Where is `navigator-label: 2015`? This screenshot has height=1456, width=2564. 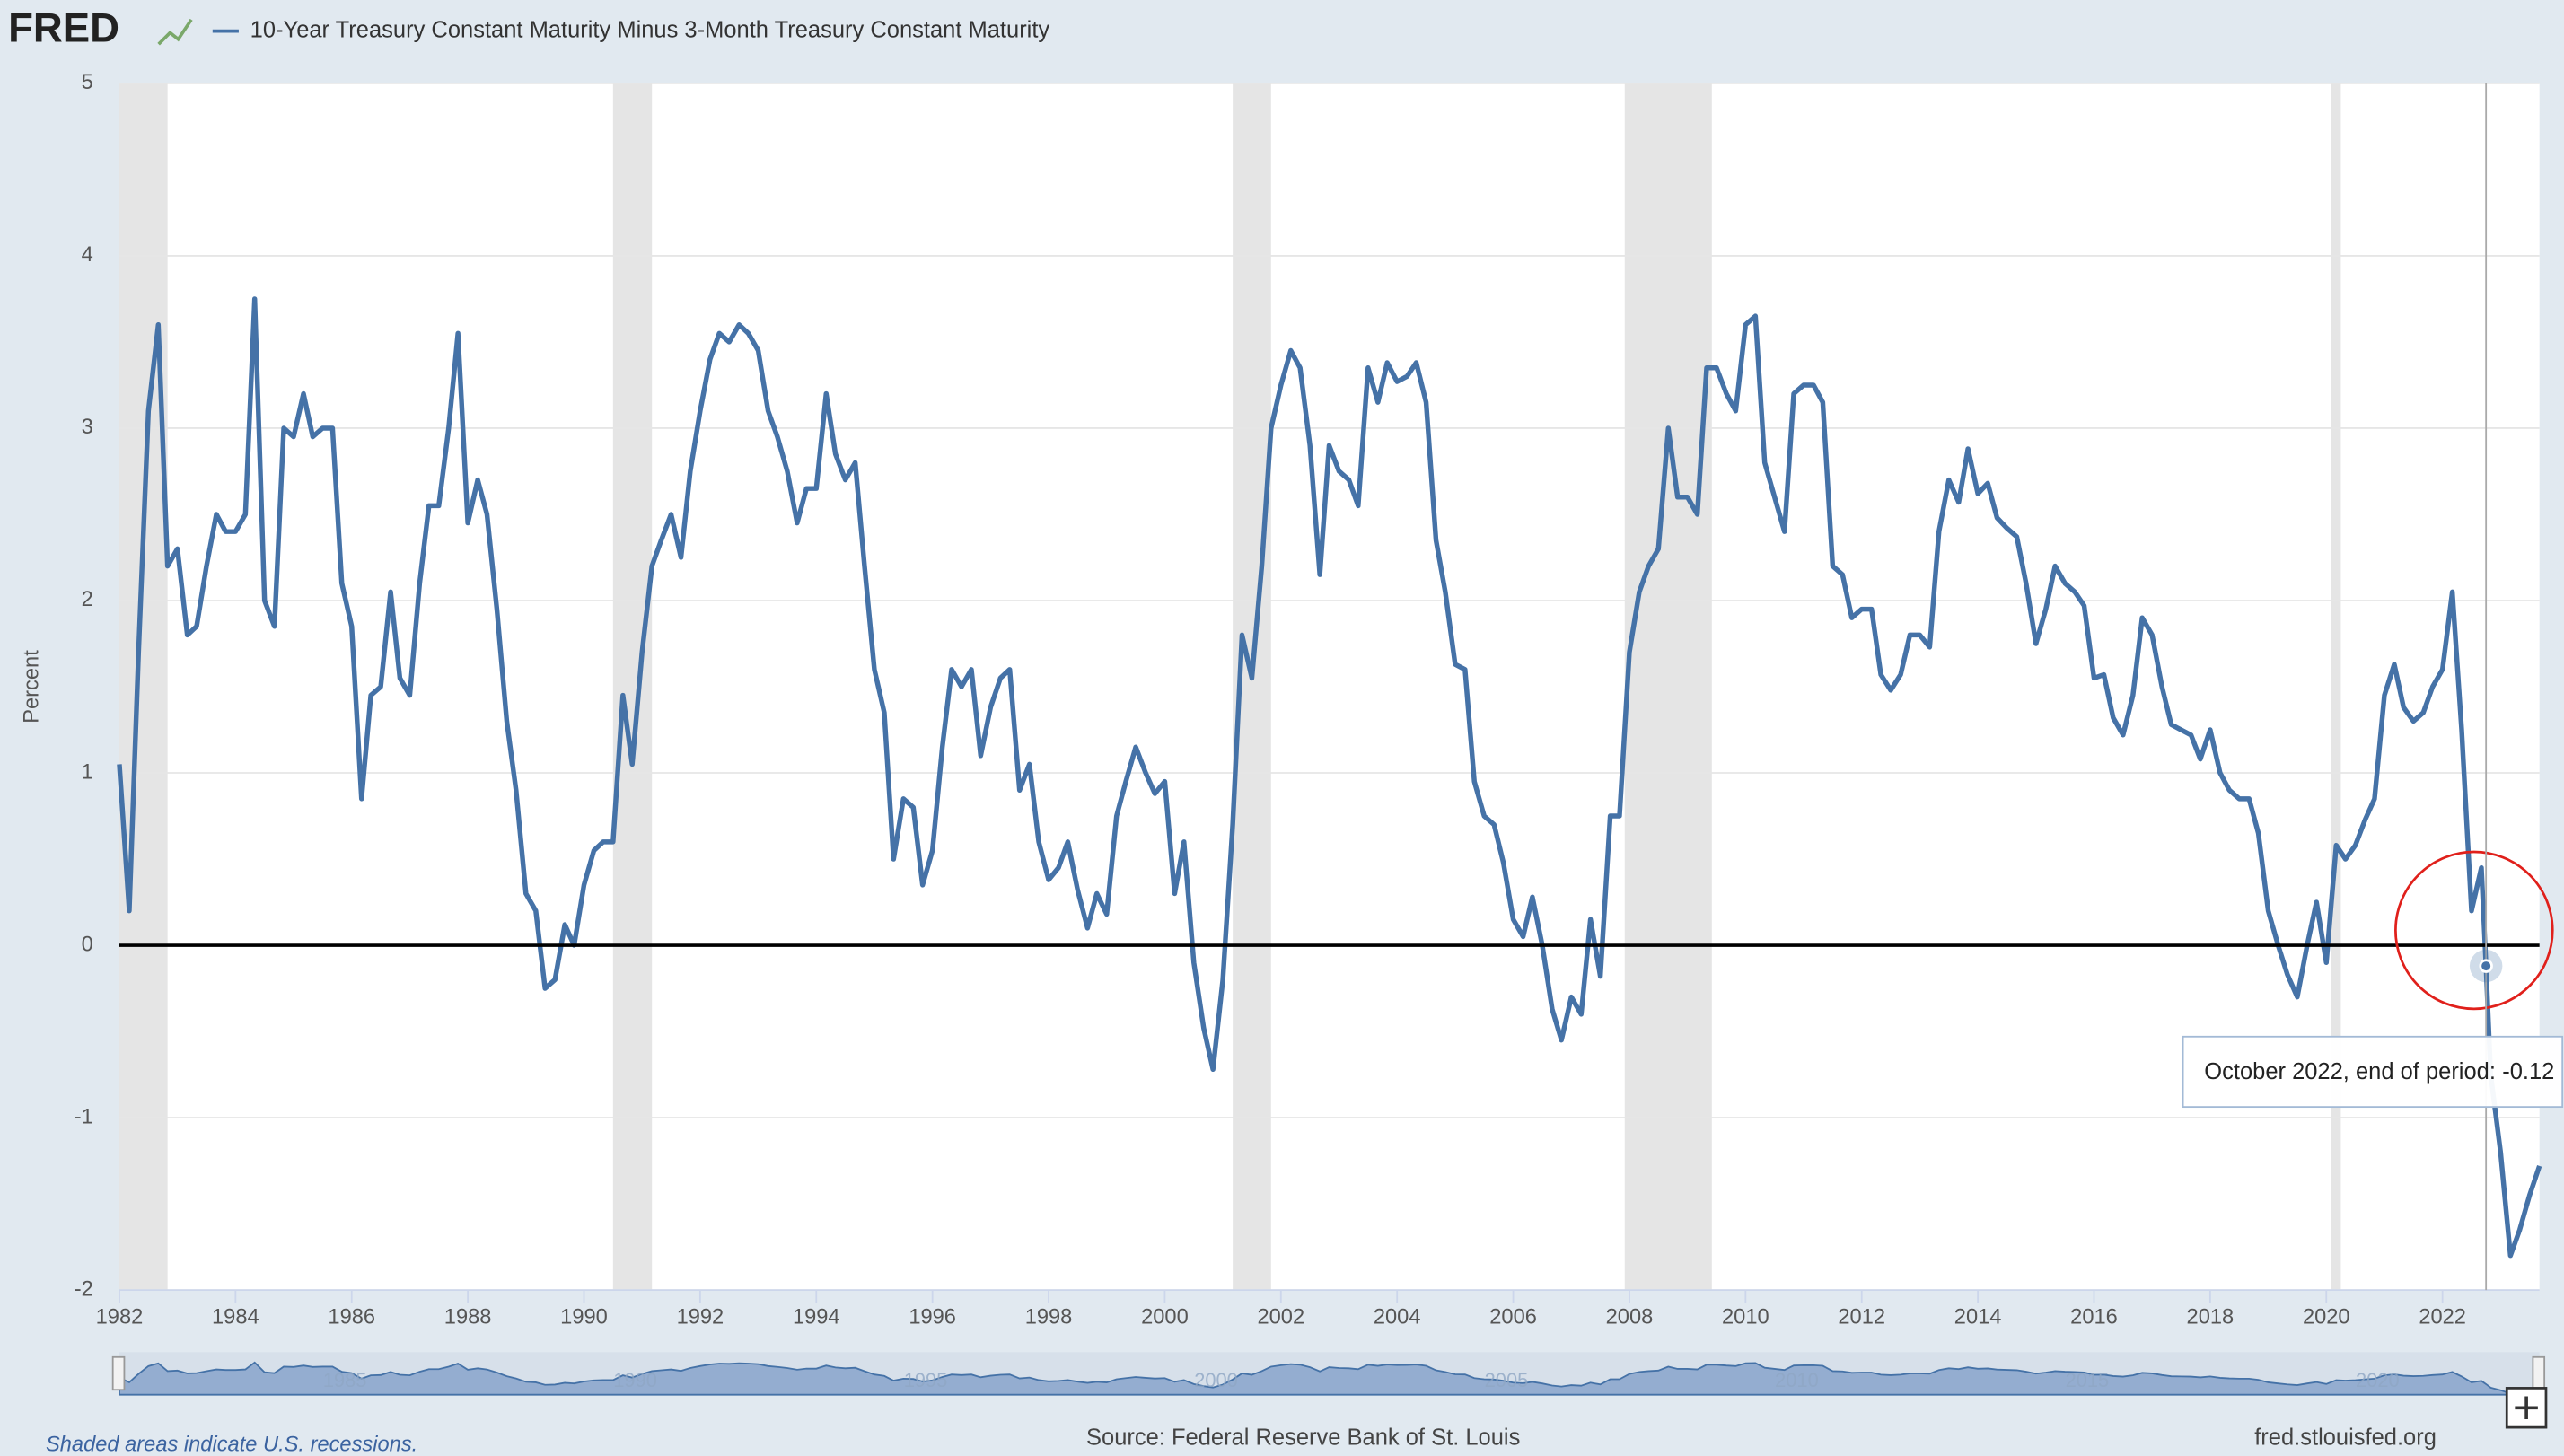 navigator-label: 2015 is located at coordinates (2088, 1380).